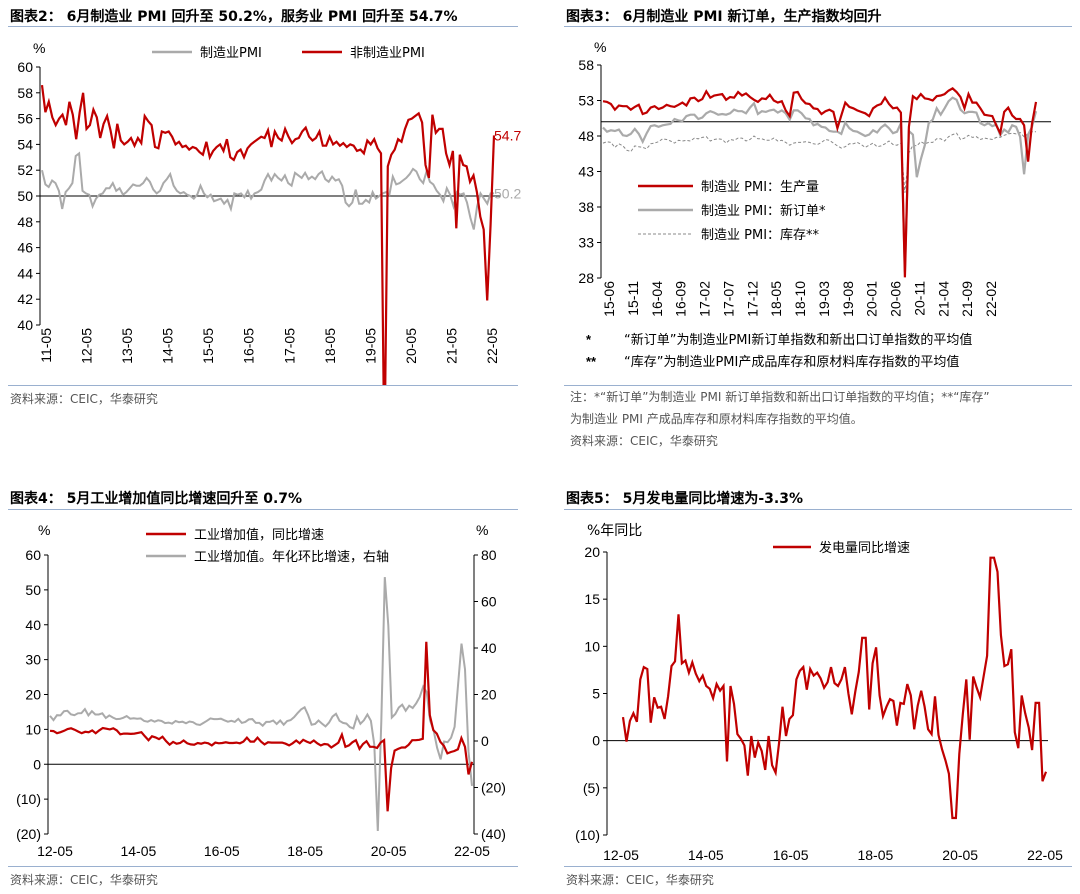 The image size is (1080, 894). What do you see at coordinates (600, 47) in the screenshot?
I see `chart3-ylabel: %` at bounding box center [600, 47].